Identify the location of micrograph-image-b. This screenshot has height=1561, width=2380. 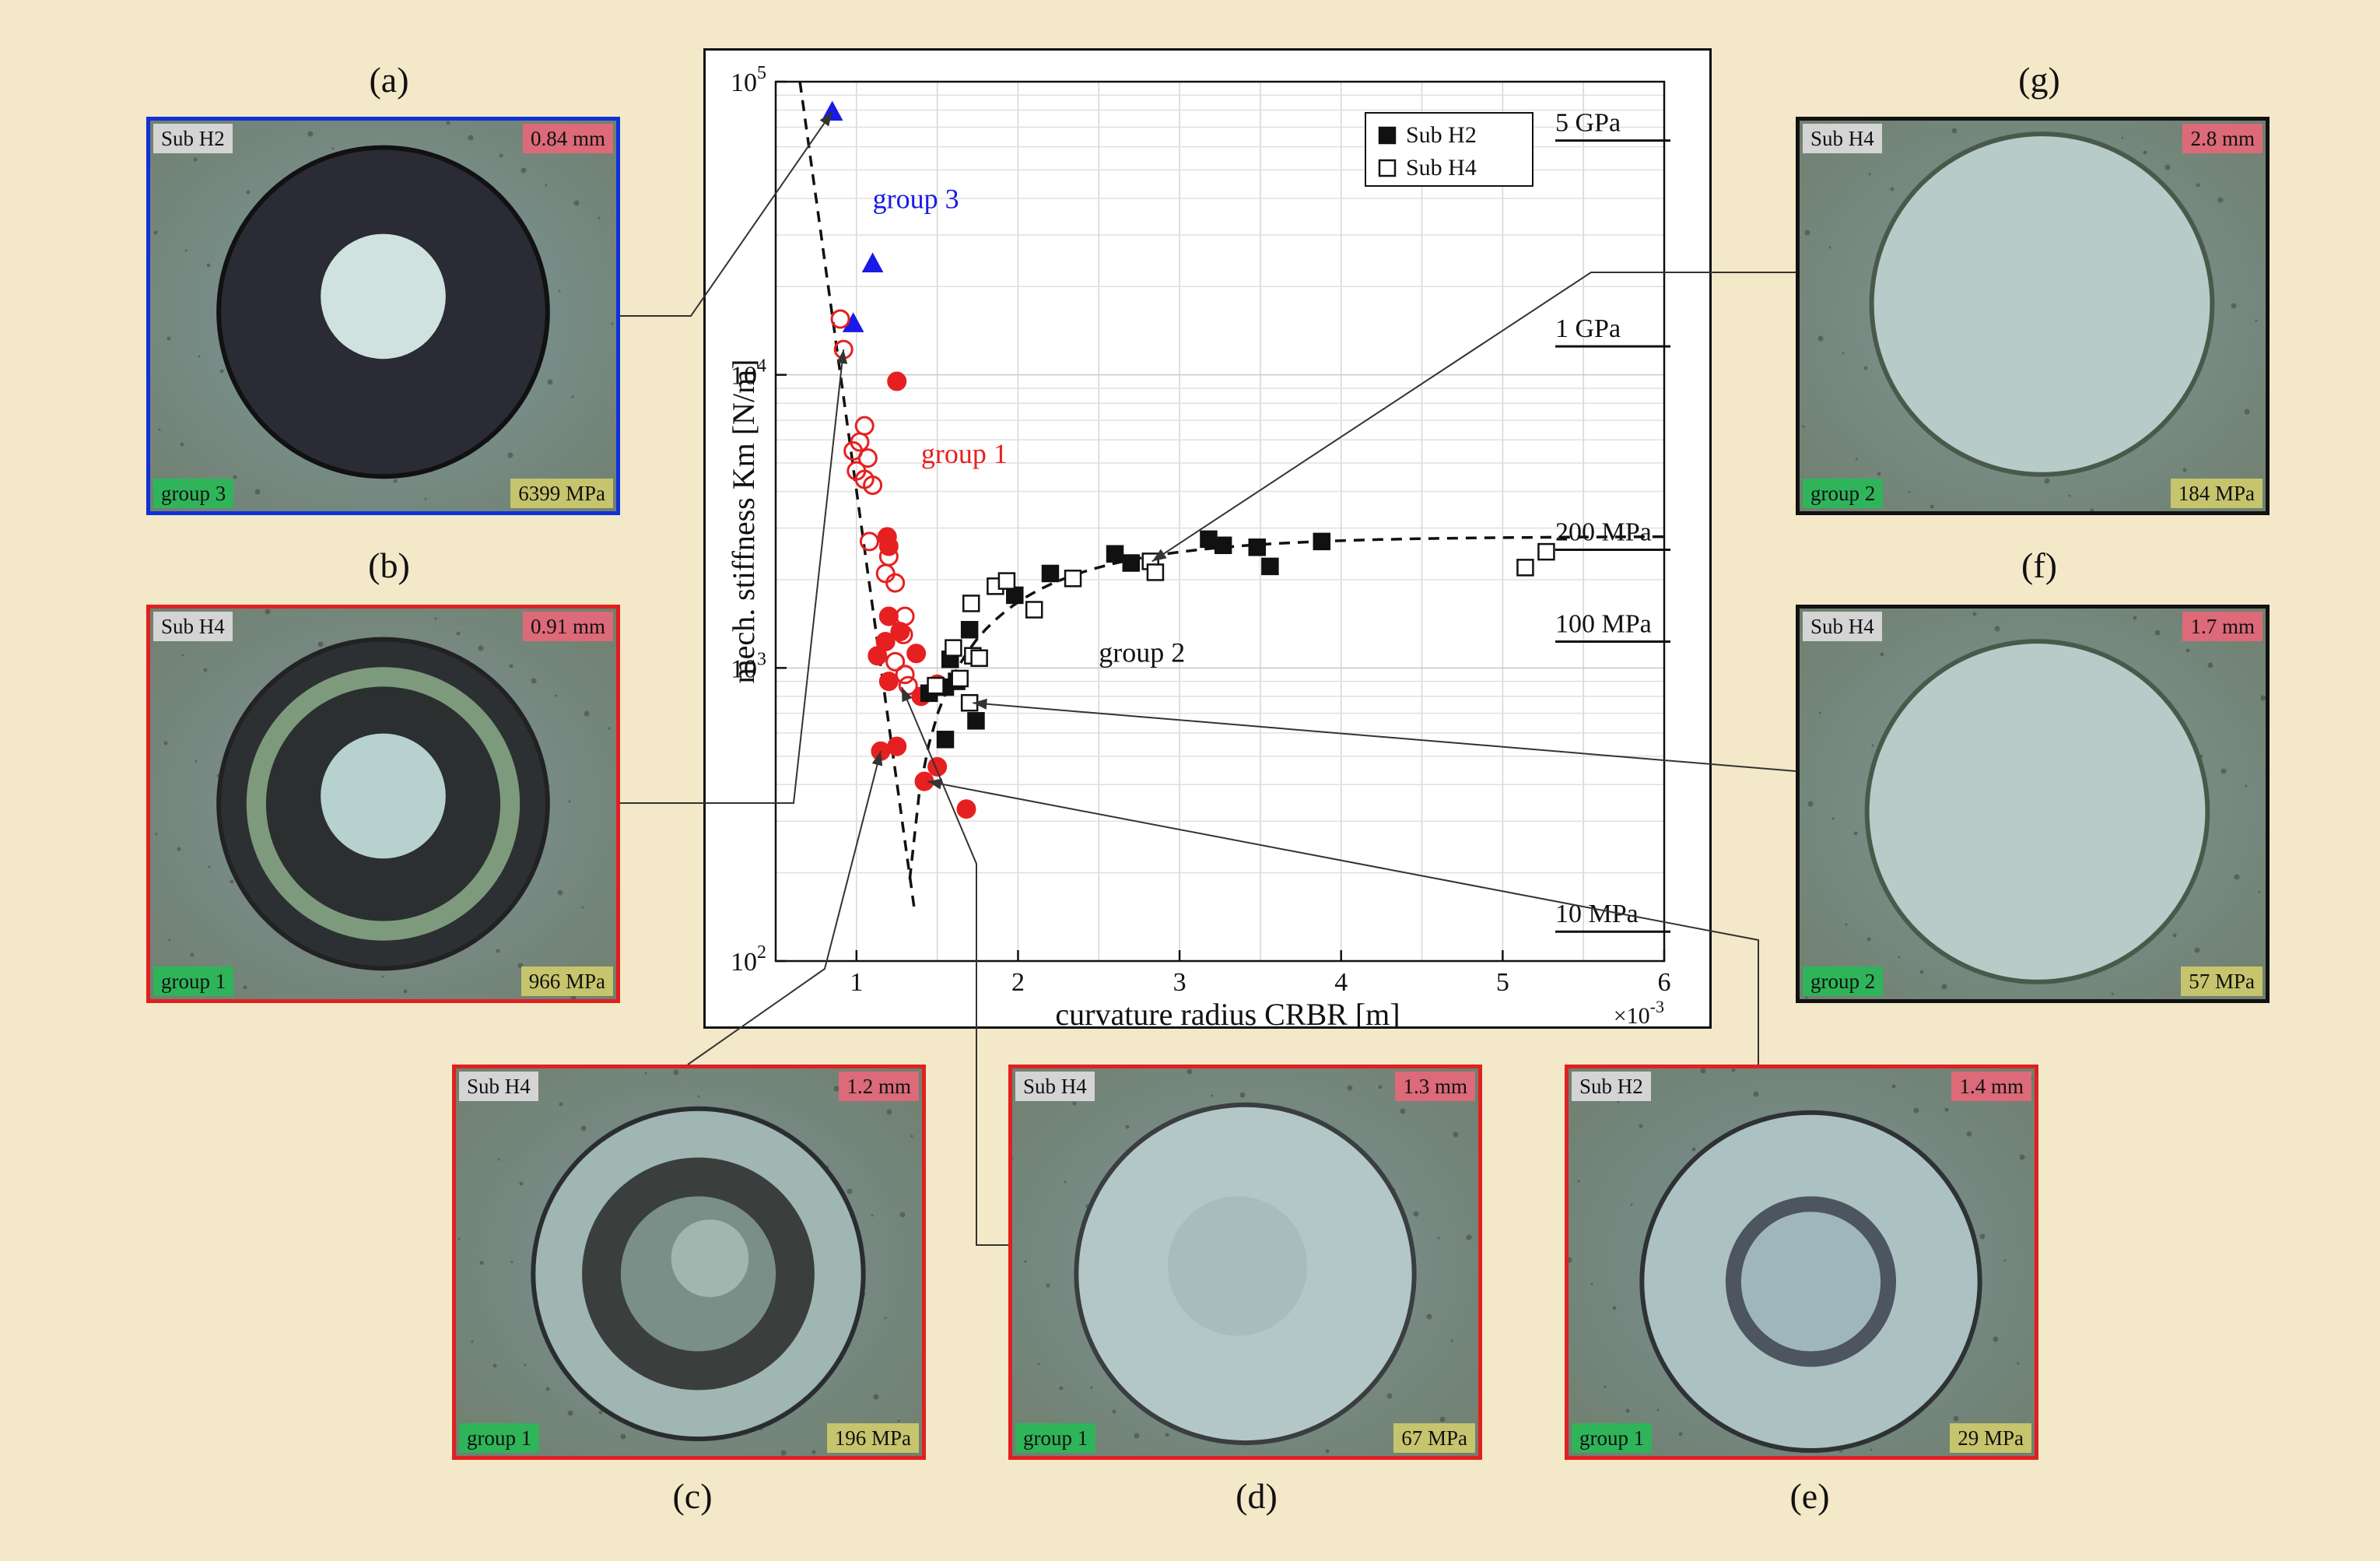
(383, 804).